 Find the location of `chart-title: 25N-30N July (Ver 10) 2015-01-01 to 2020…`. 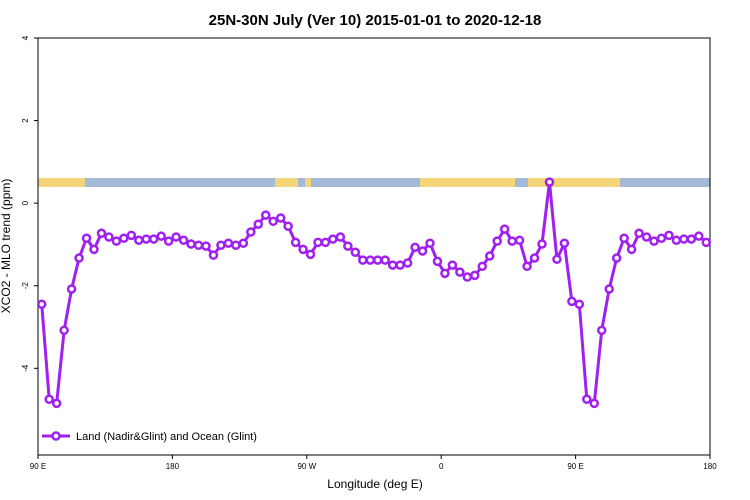

chart-title: 25N-30N July (Ver 10) 2015-01-01 to 2020… is located at coordinates (375, 20).